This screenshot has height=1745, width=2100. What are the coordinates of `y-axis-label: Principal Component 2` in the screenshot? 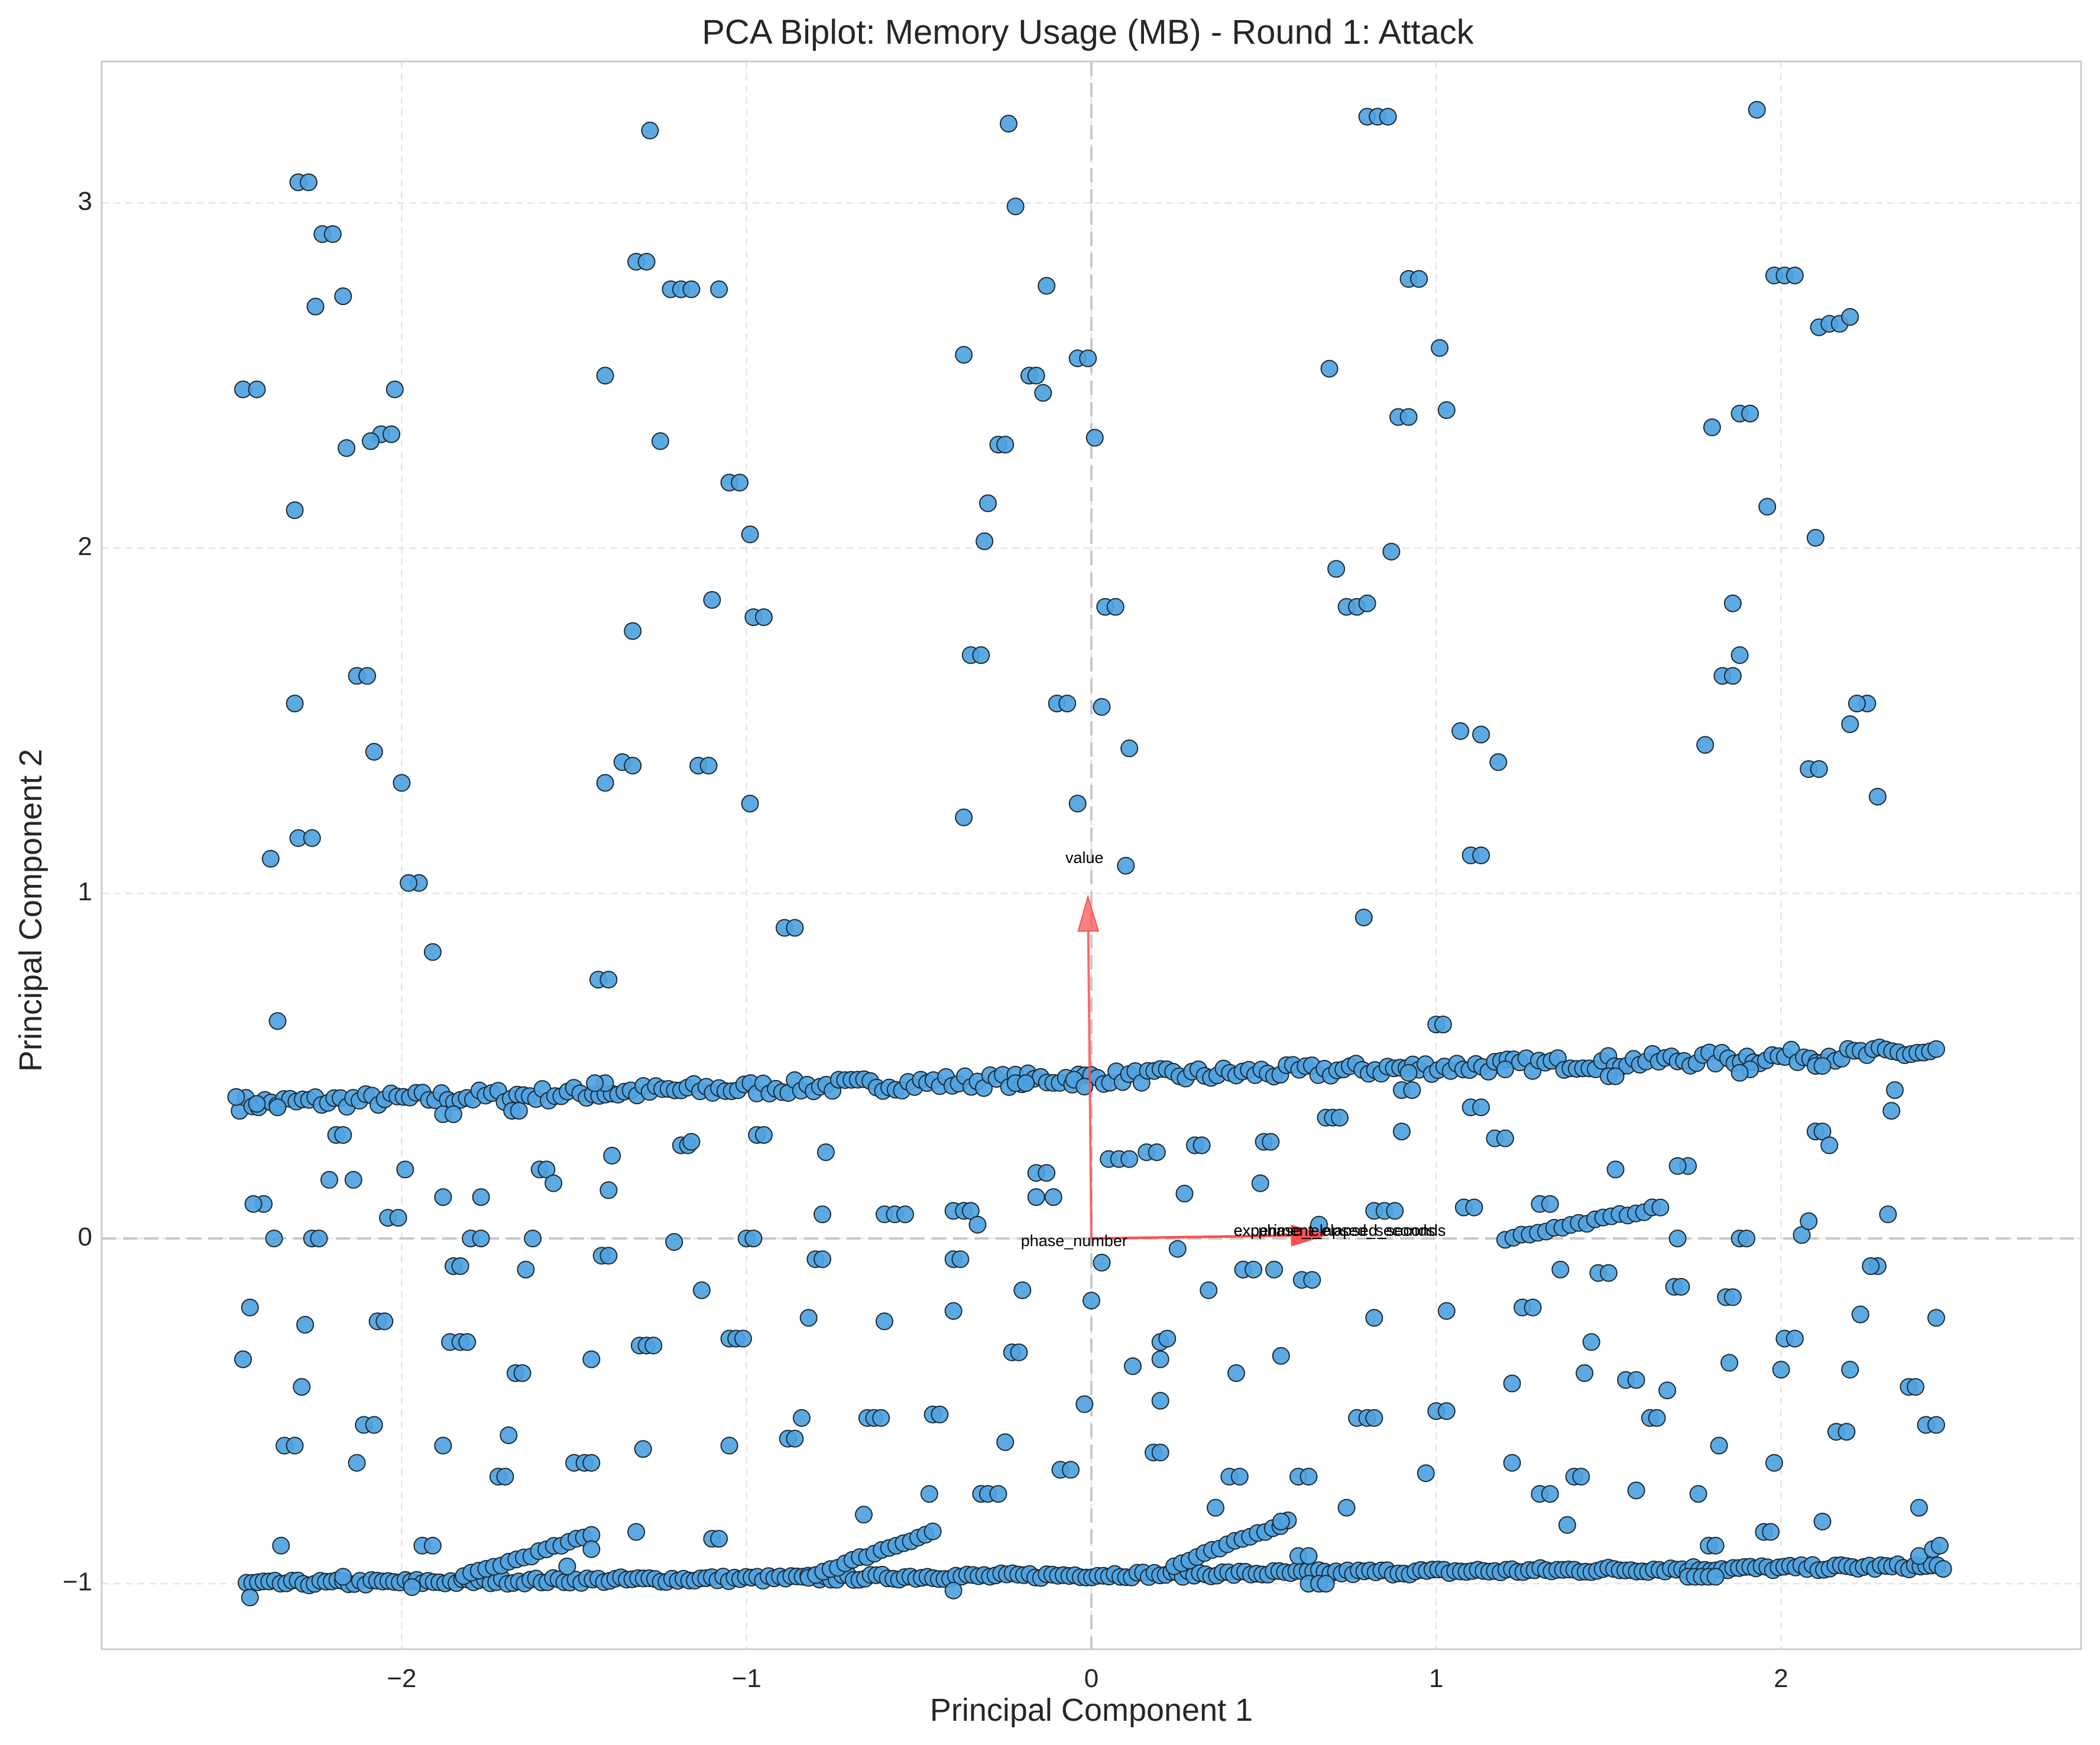 It's located at (31, 910).